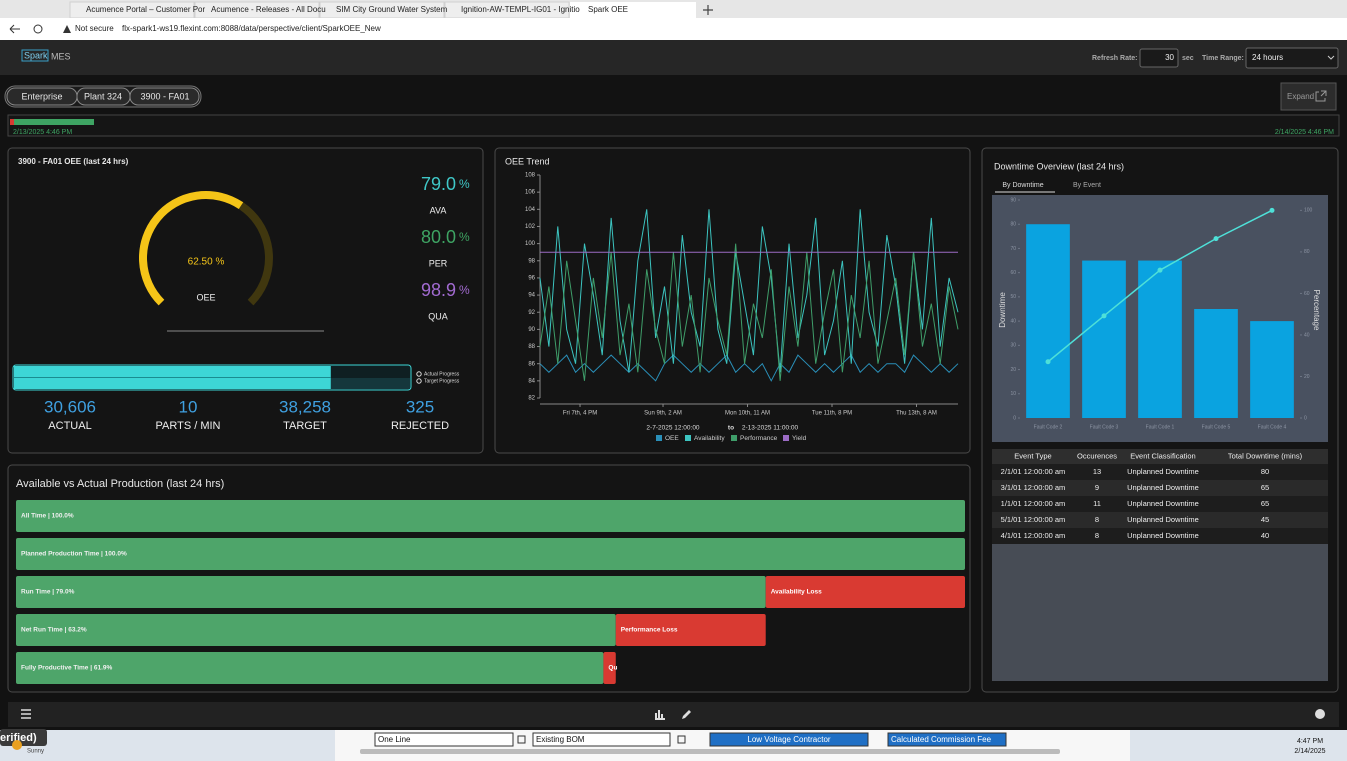  Describe the element at coordinates (1307, 377) in the screenshot. I see `y2-tick-label: 20` at that location.